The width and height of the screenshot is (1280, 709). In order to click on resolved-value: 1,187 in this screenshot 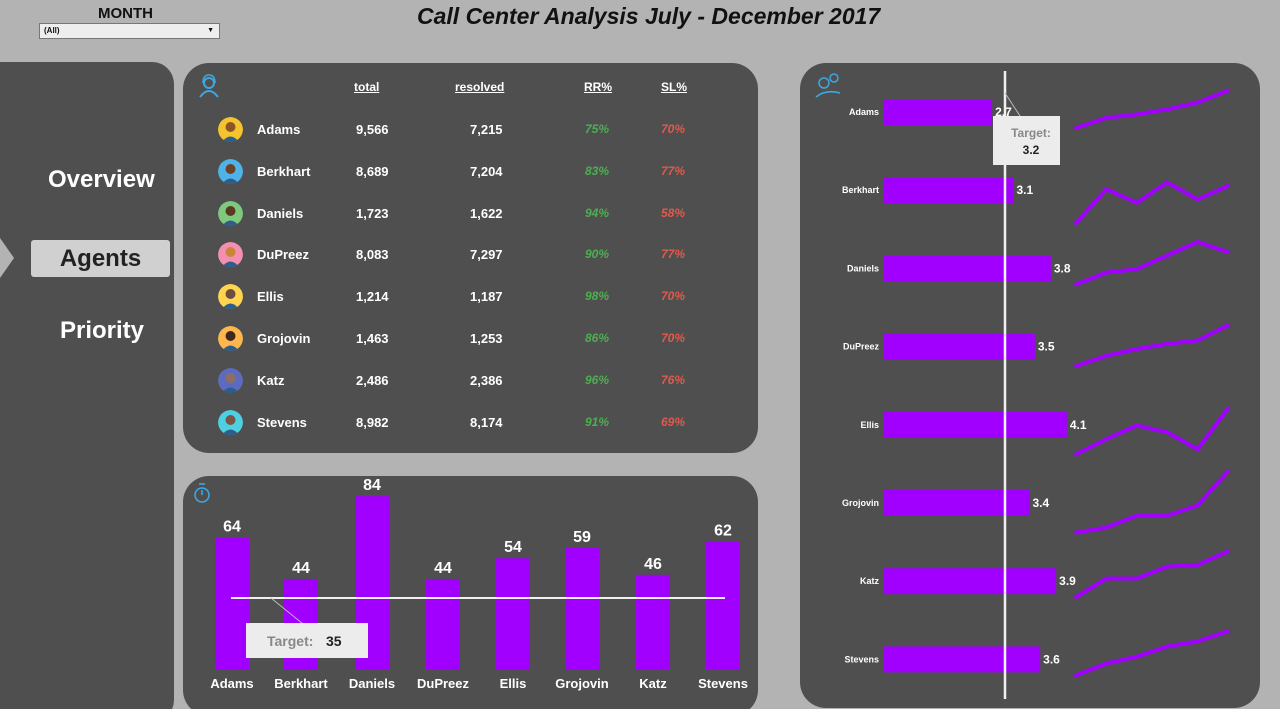, I will do `click(486, 297)`.